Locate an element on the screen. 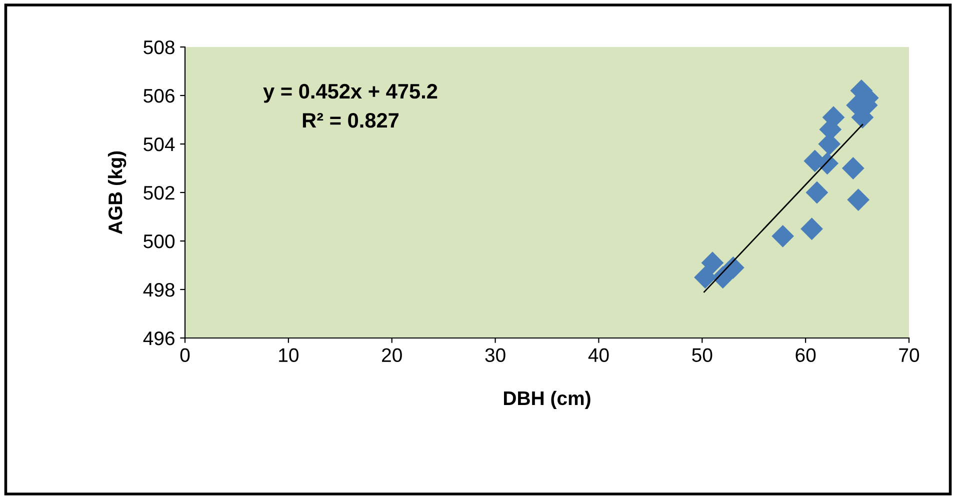  y-axis-title: AGB (kg) is located at coordinates (117, 192).